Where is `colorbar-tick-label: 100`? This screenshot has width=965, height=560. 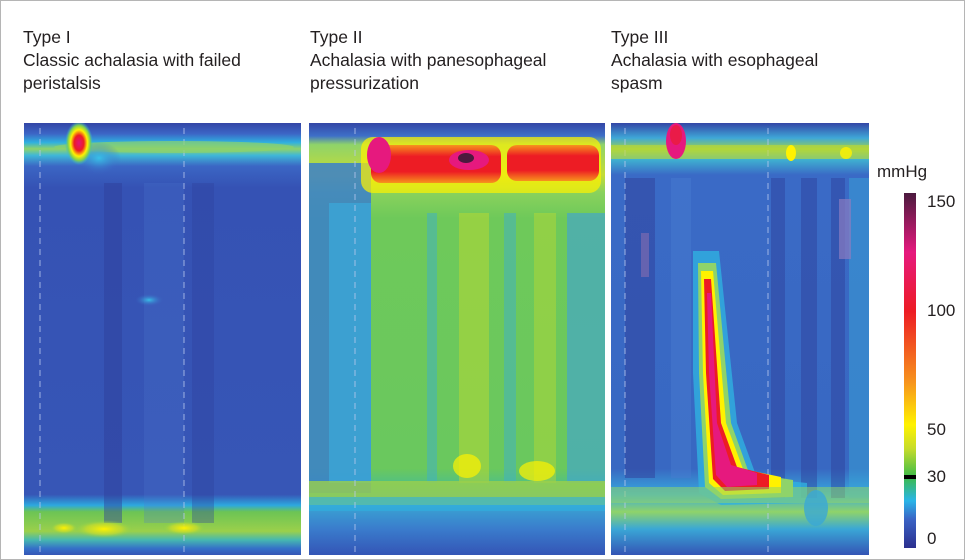 colorbar-tick-label: 100 is located at coordinates (941, 311).